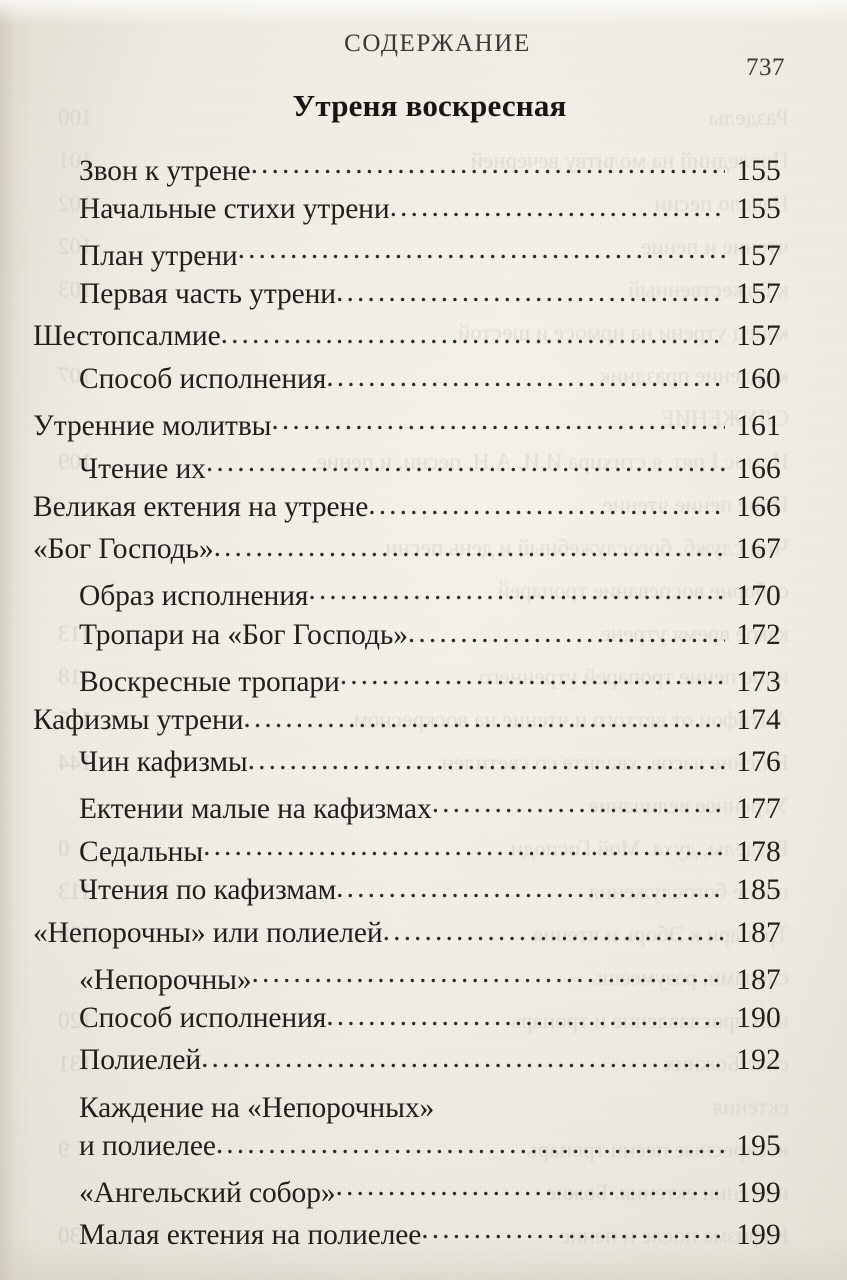 The width and height of the screenshot is (847, 1280). I want to click on toc-entry-page-number: 173, so click(758, 681).